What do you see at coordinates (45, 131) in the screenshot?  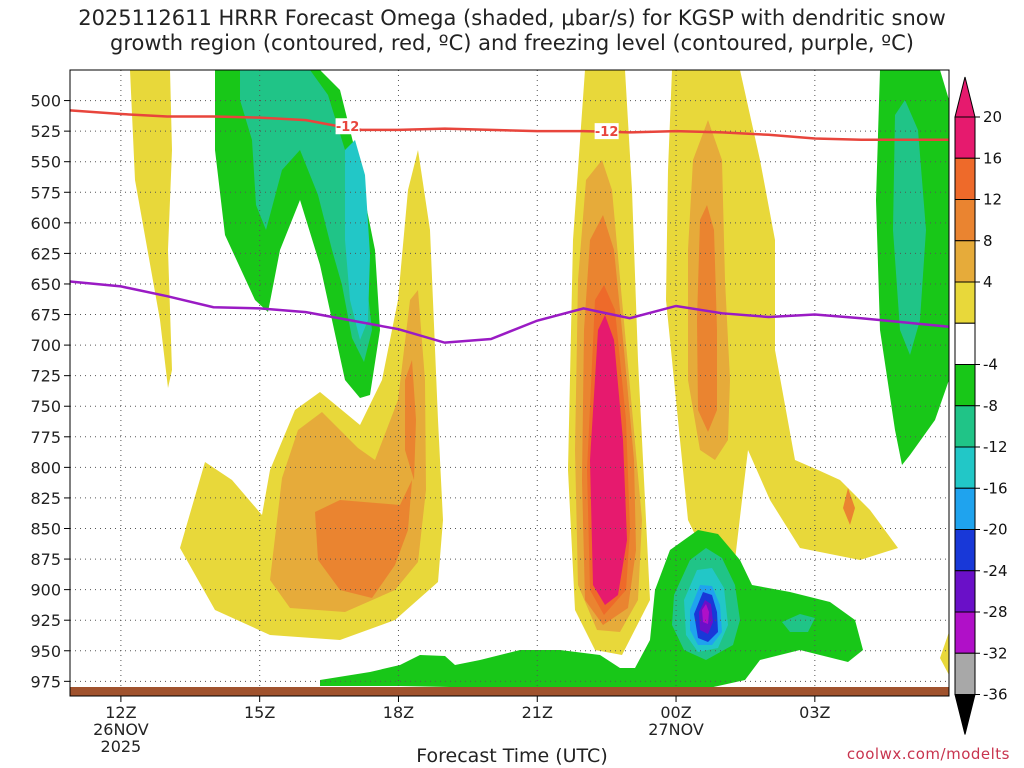 I see `y-tick-label: 525` at bounding box center [45, 131].